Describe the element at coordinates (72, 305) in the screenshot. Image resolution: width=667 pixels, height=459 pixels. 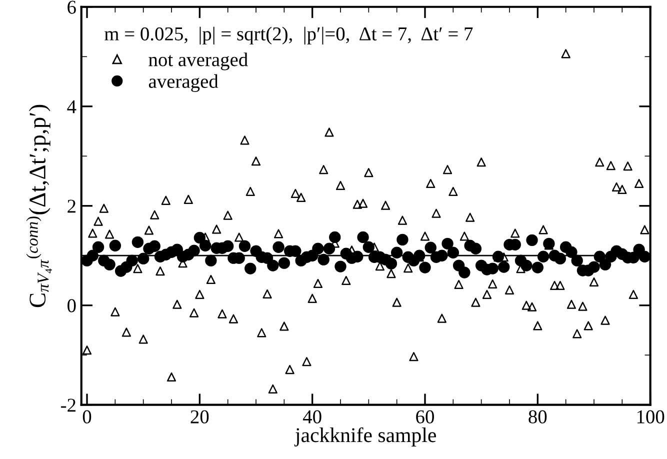
I see `y-tick-label: 0` at that location.